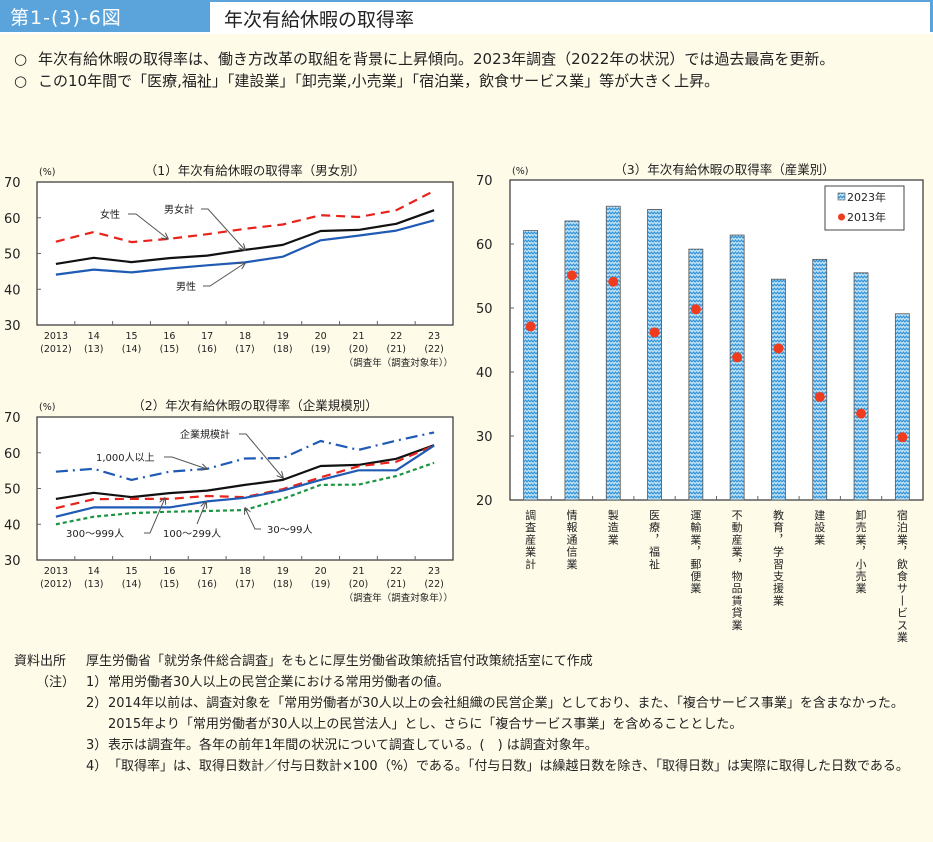  I want to click on annotation-label: 男性, so click(186, 286).